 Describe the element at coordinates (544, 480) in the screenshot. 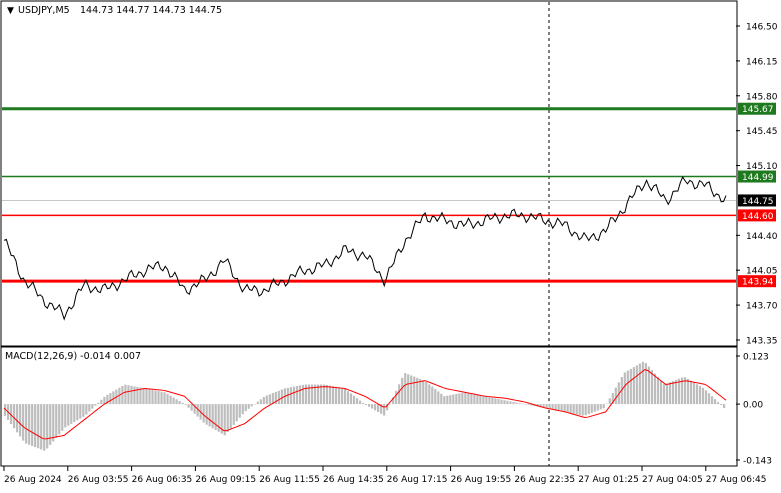

I see `time-tick-label: 26 Aug 22:35` at that location.